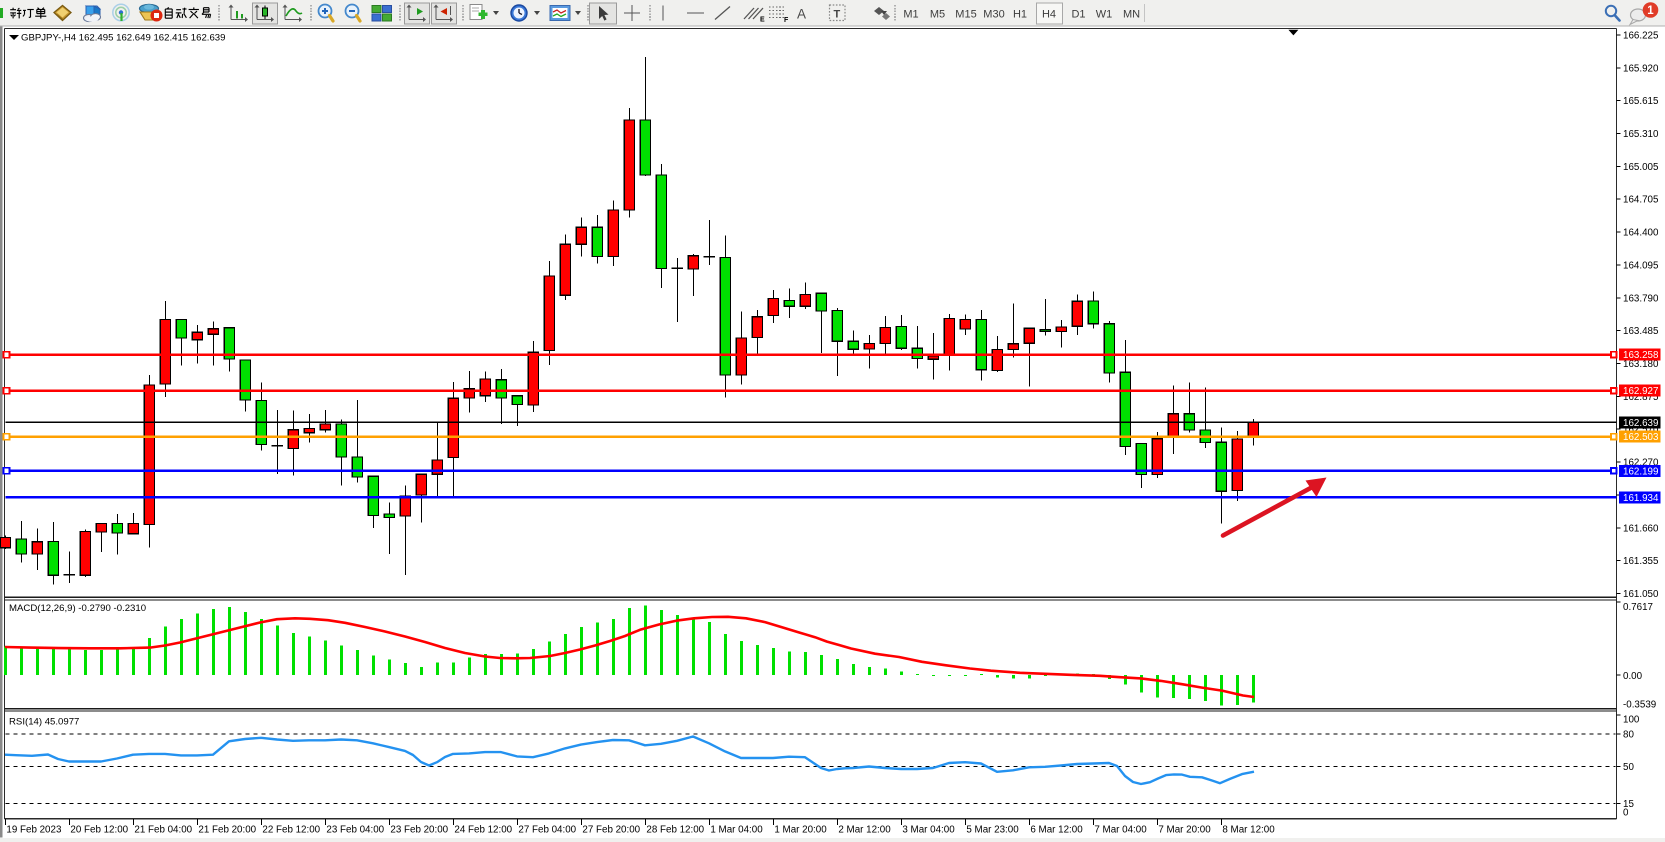 Image resolution: width=1665 pixels, height=842 pixels. I want to click on svg-text: 21 Feb 04:00, so click(163, 829).